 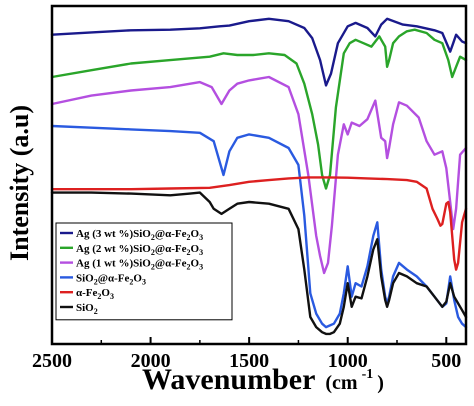 I want to click on x-axis-title-main: Wavenumber, so click(x=228, y=379).